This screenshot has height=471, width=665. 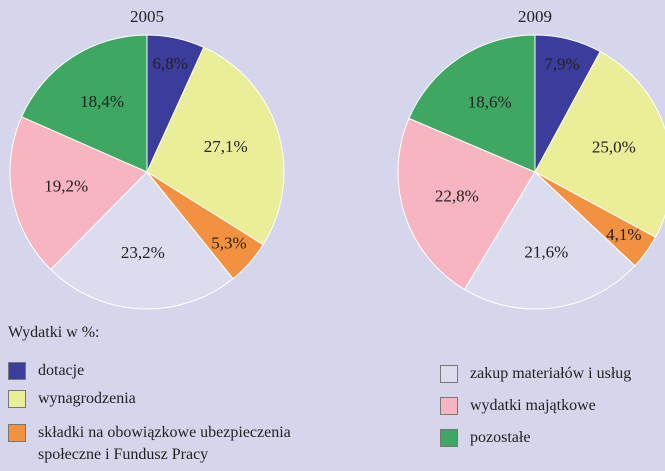 What do you see at coordinates (546, 251) in the screenshot?
I see `value-label: 21,6%` at bounding box center [546, 251].